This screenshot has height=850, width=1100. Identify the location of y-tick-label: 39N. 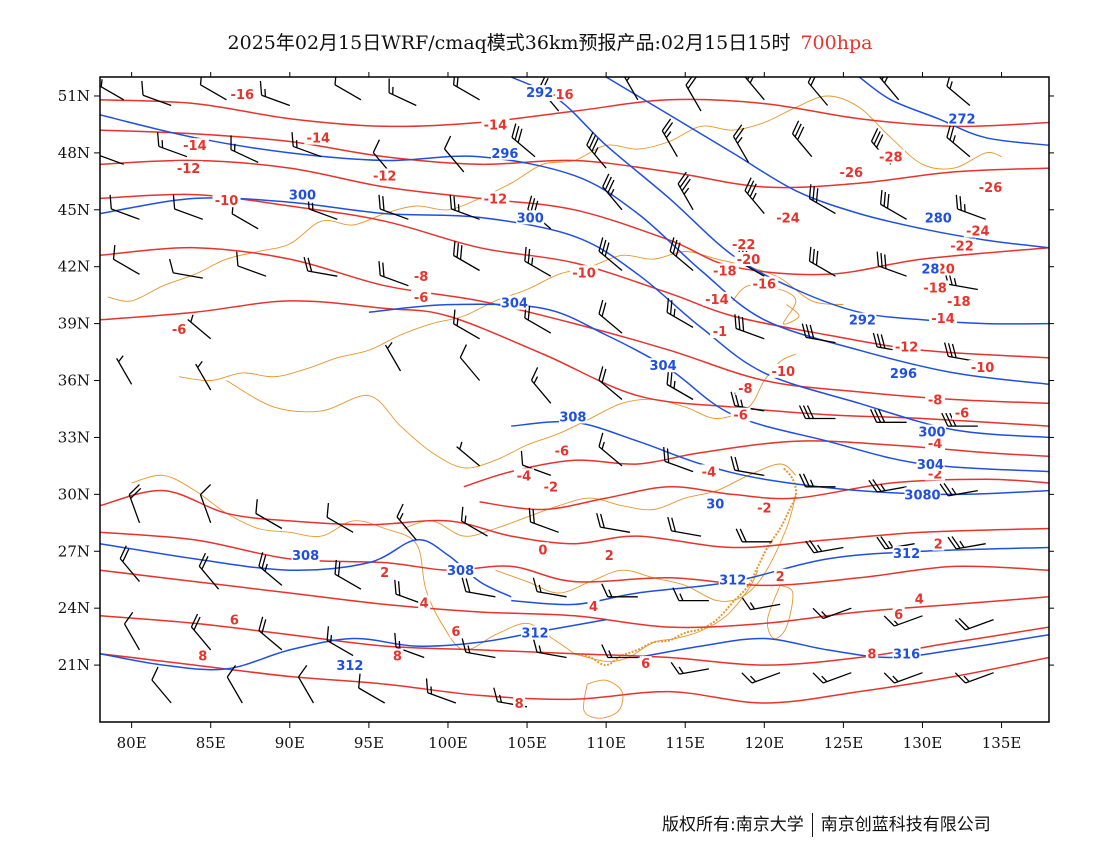
(74, 324).